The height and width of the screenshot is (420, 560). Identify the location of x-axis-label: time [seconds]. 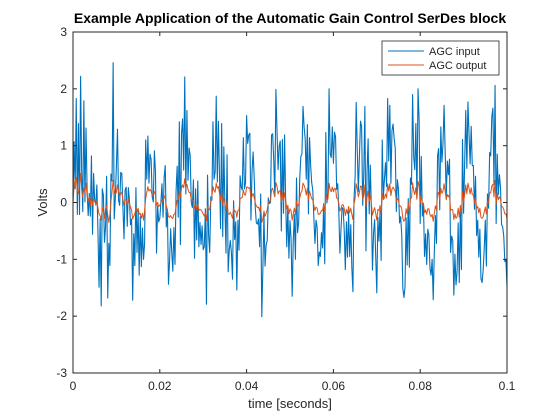
(290, 403).